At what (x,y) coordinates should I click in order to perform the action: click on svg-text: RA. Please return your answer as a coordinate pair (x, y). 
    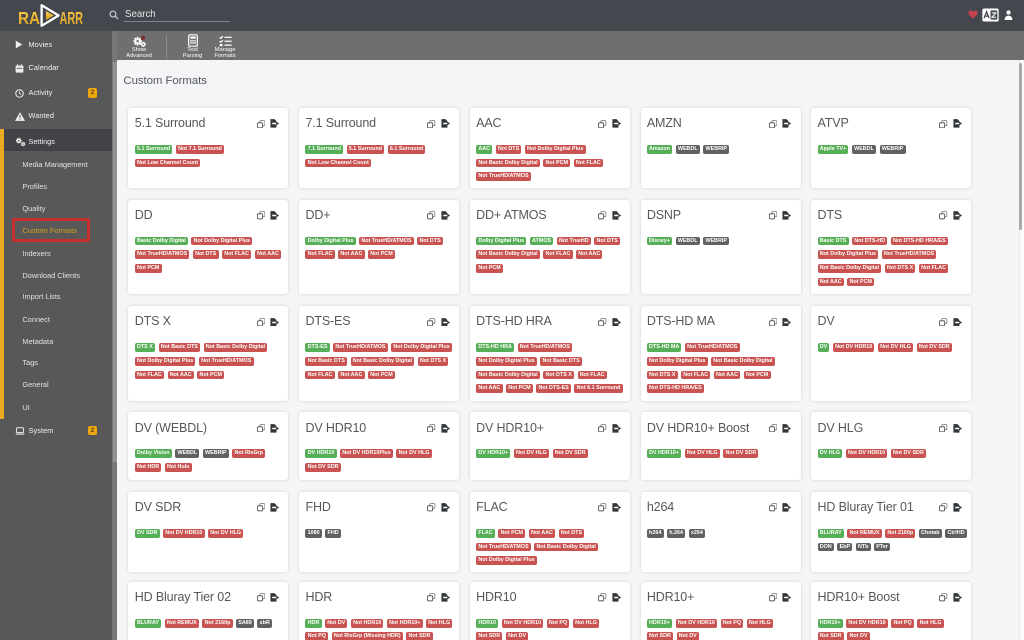
    Looking at the image, I should click on (29, 18).